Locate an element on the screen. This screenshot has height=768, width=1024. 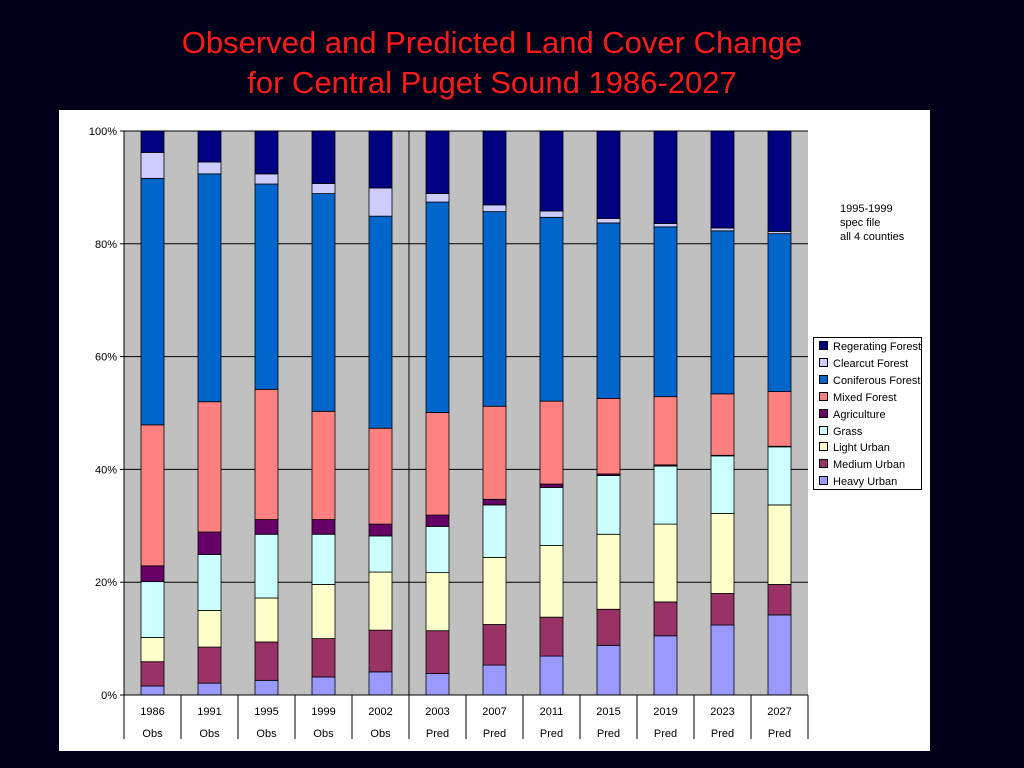
legend-item: Light Urban is located at coordinates (854, 448).